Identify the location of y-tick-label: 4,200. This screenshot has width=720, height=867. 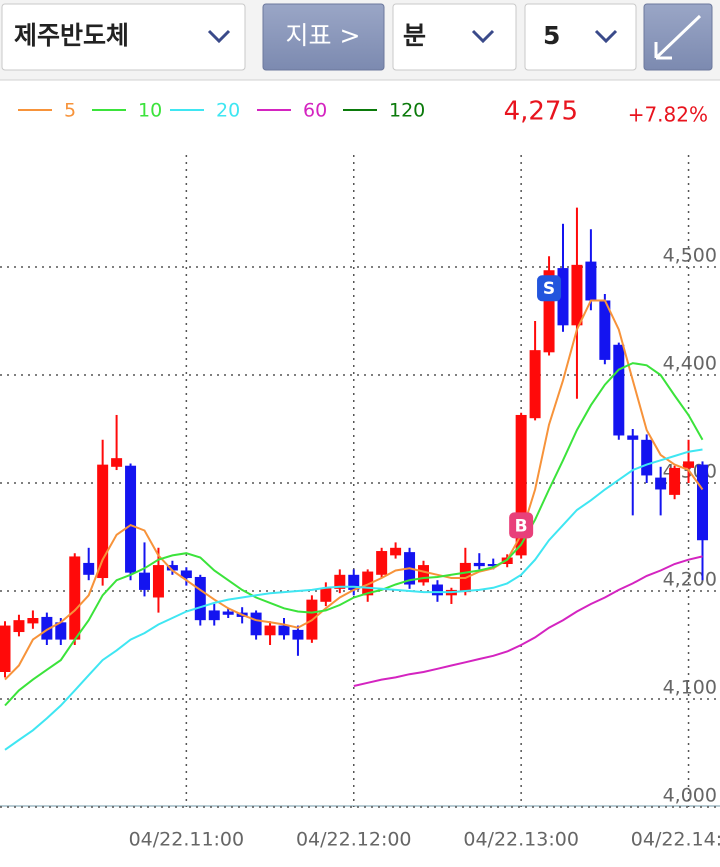
(690, 580).